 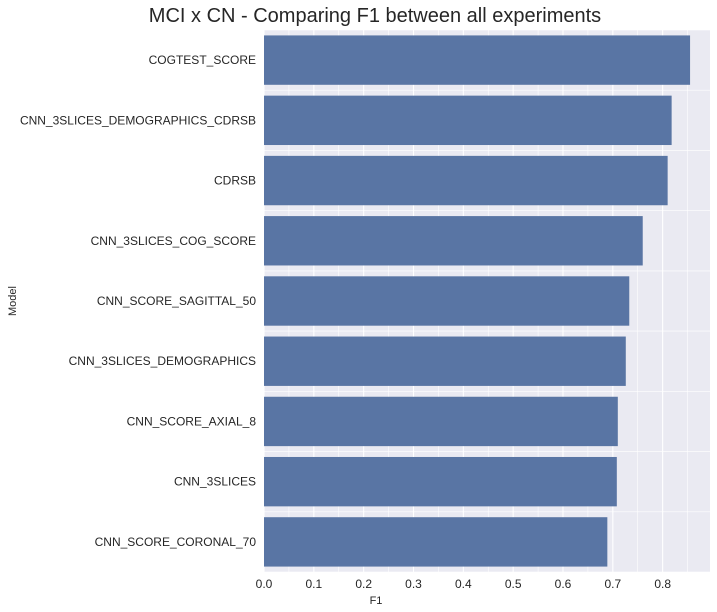 I want to click on y-tick-label: CNN_3SLICES_DEMOGRAPHICS_CDRSB, so click(x=138, y=120).